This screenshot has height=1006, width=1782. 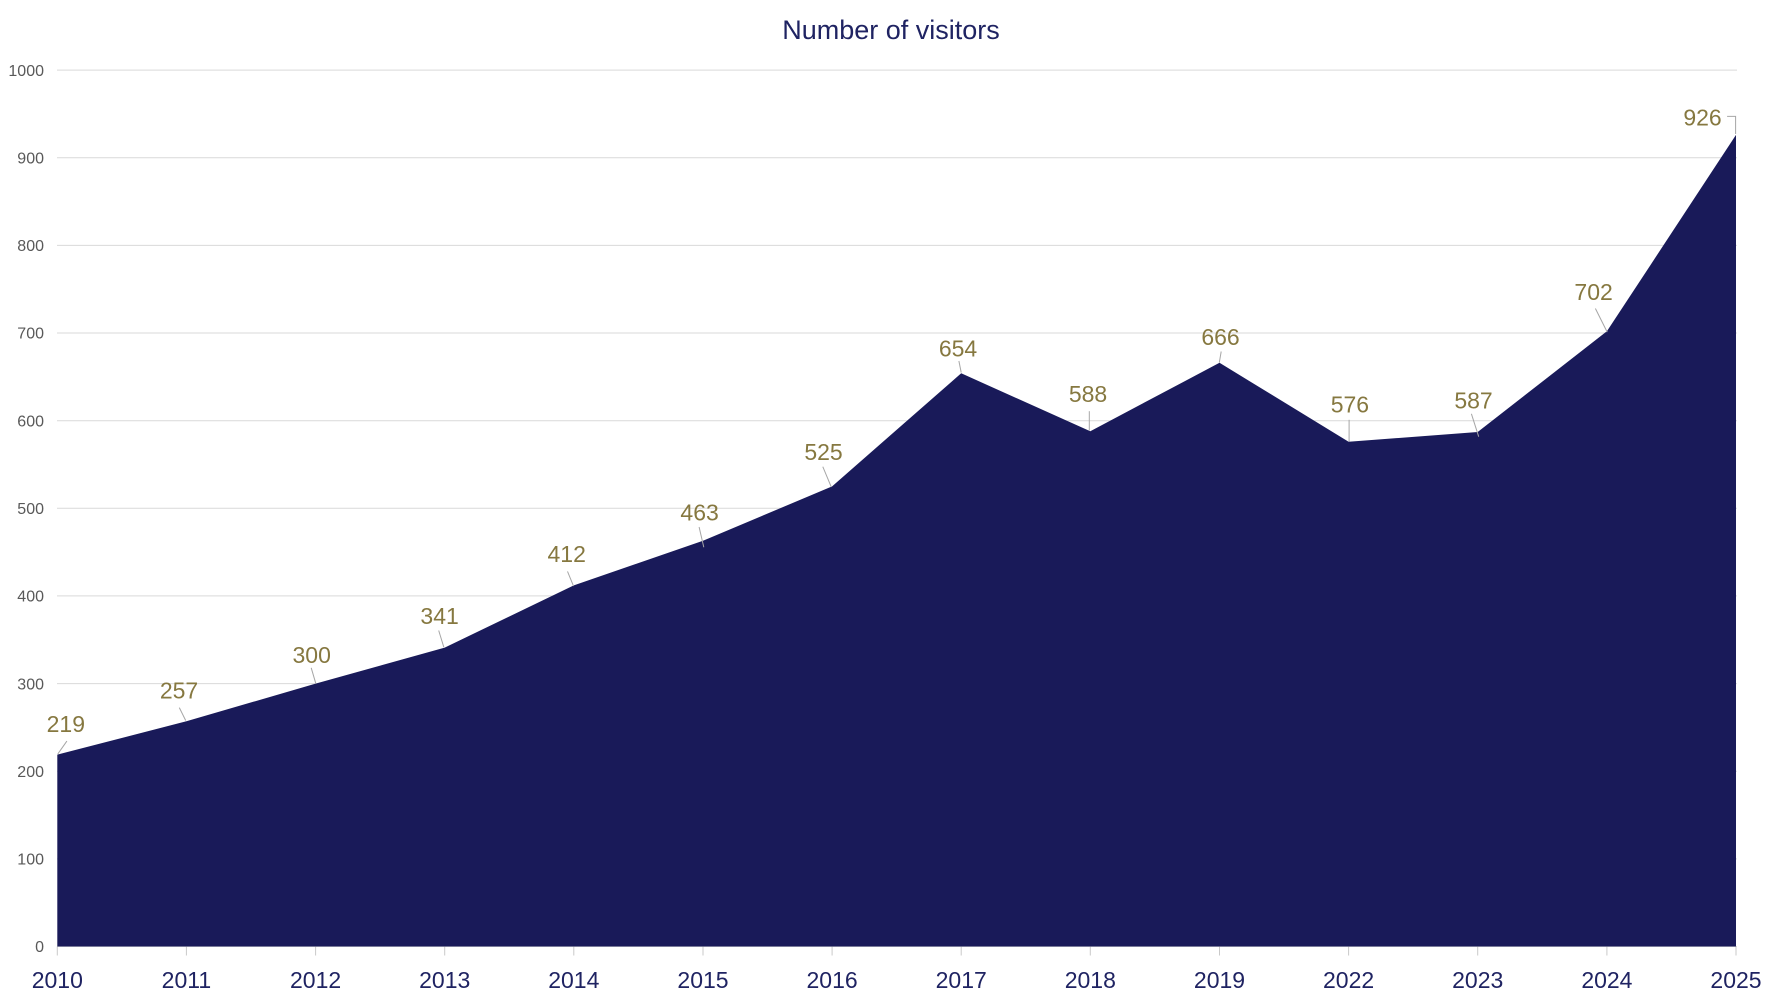 What do you see at coordinates (30, 421) in the screenshot?
I see `svg-text: 600` at bounding box center [30, 421].